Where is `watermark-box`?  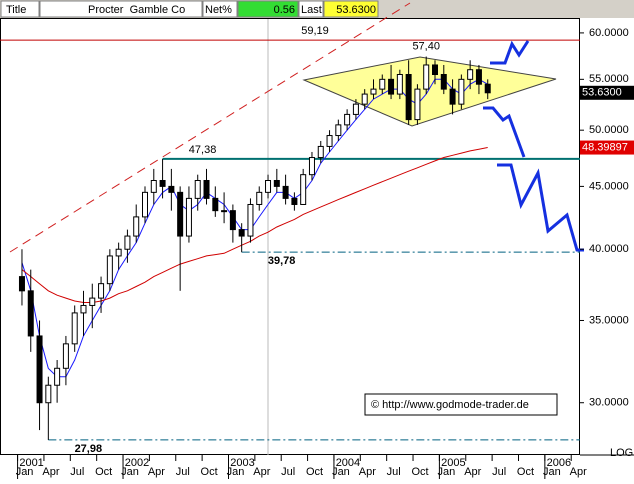
watermark-box is located at coordinates (461, 404).